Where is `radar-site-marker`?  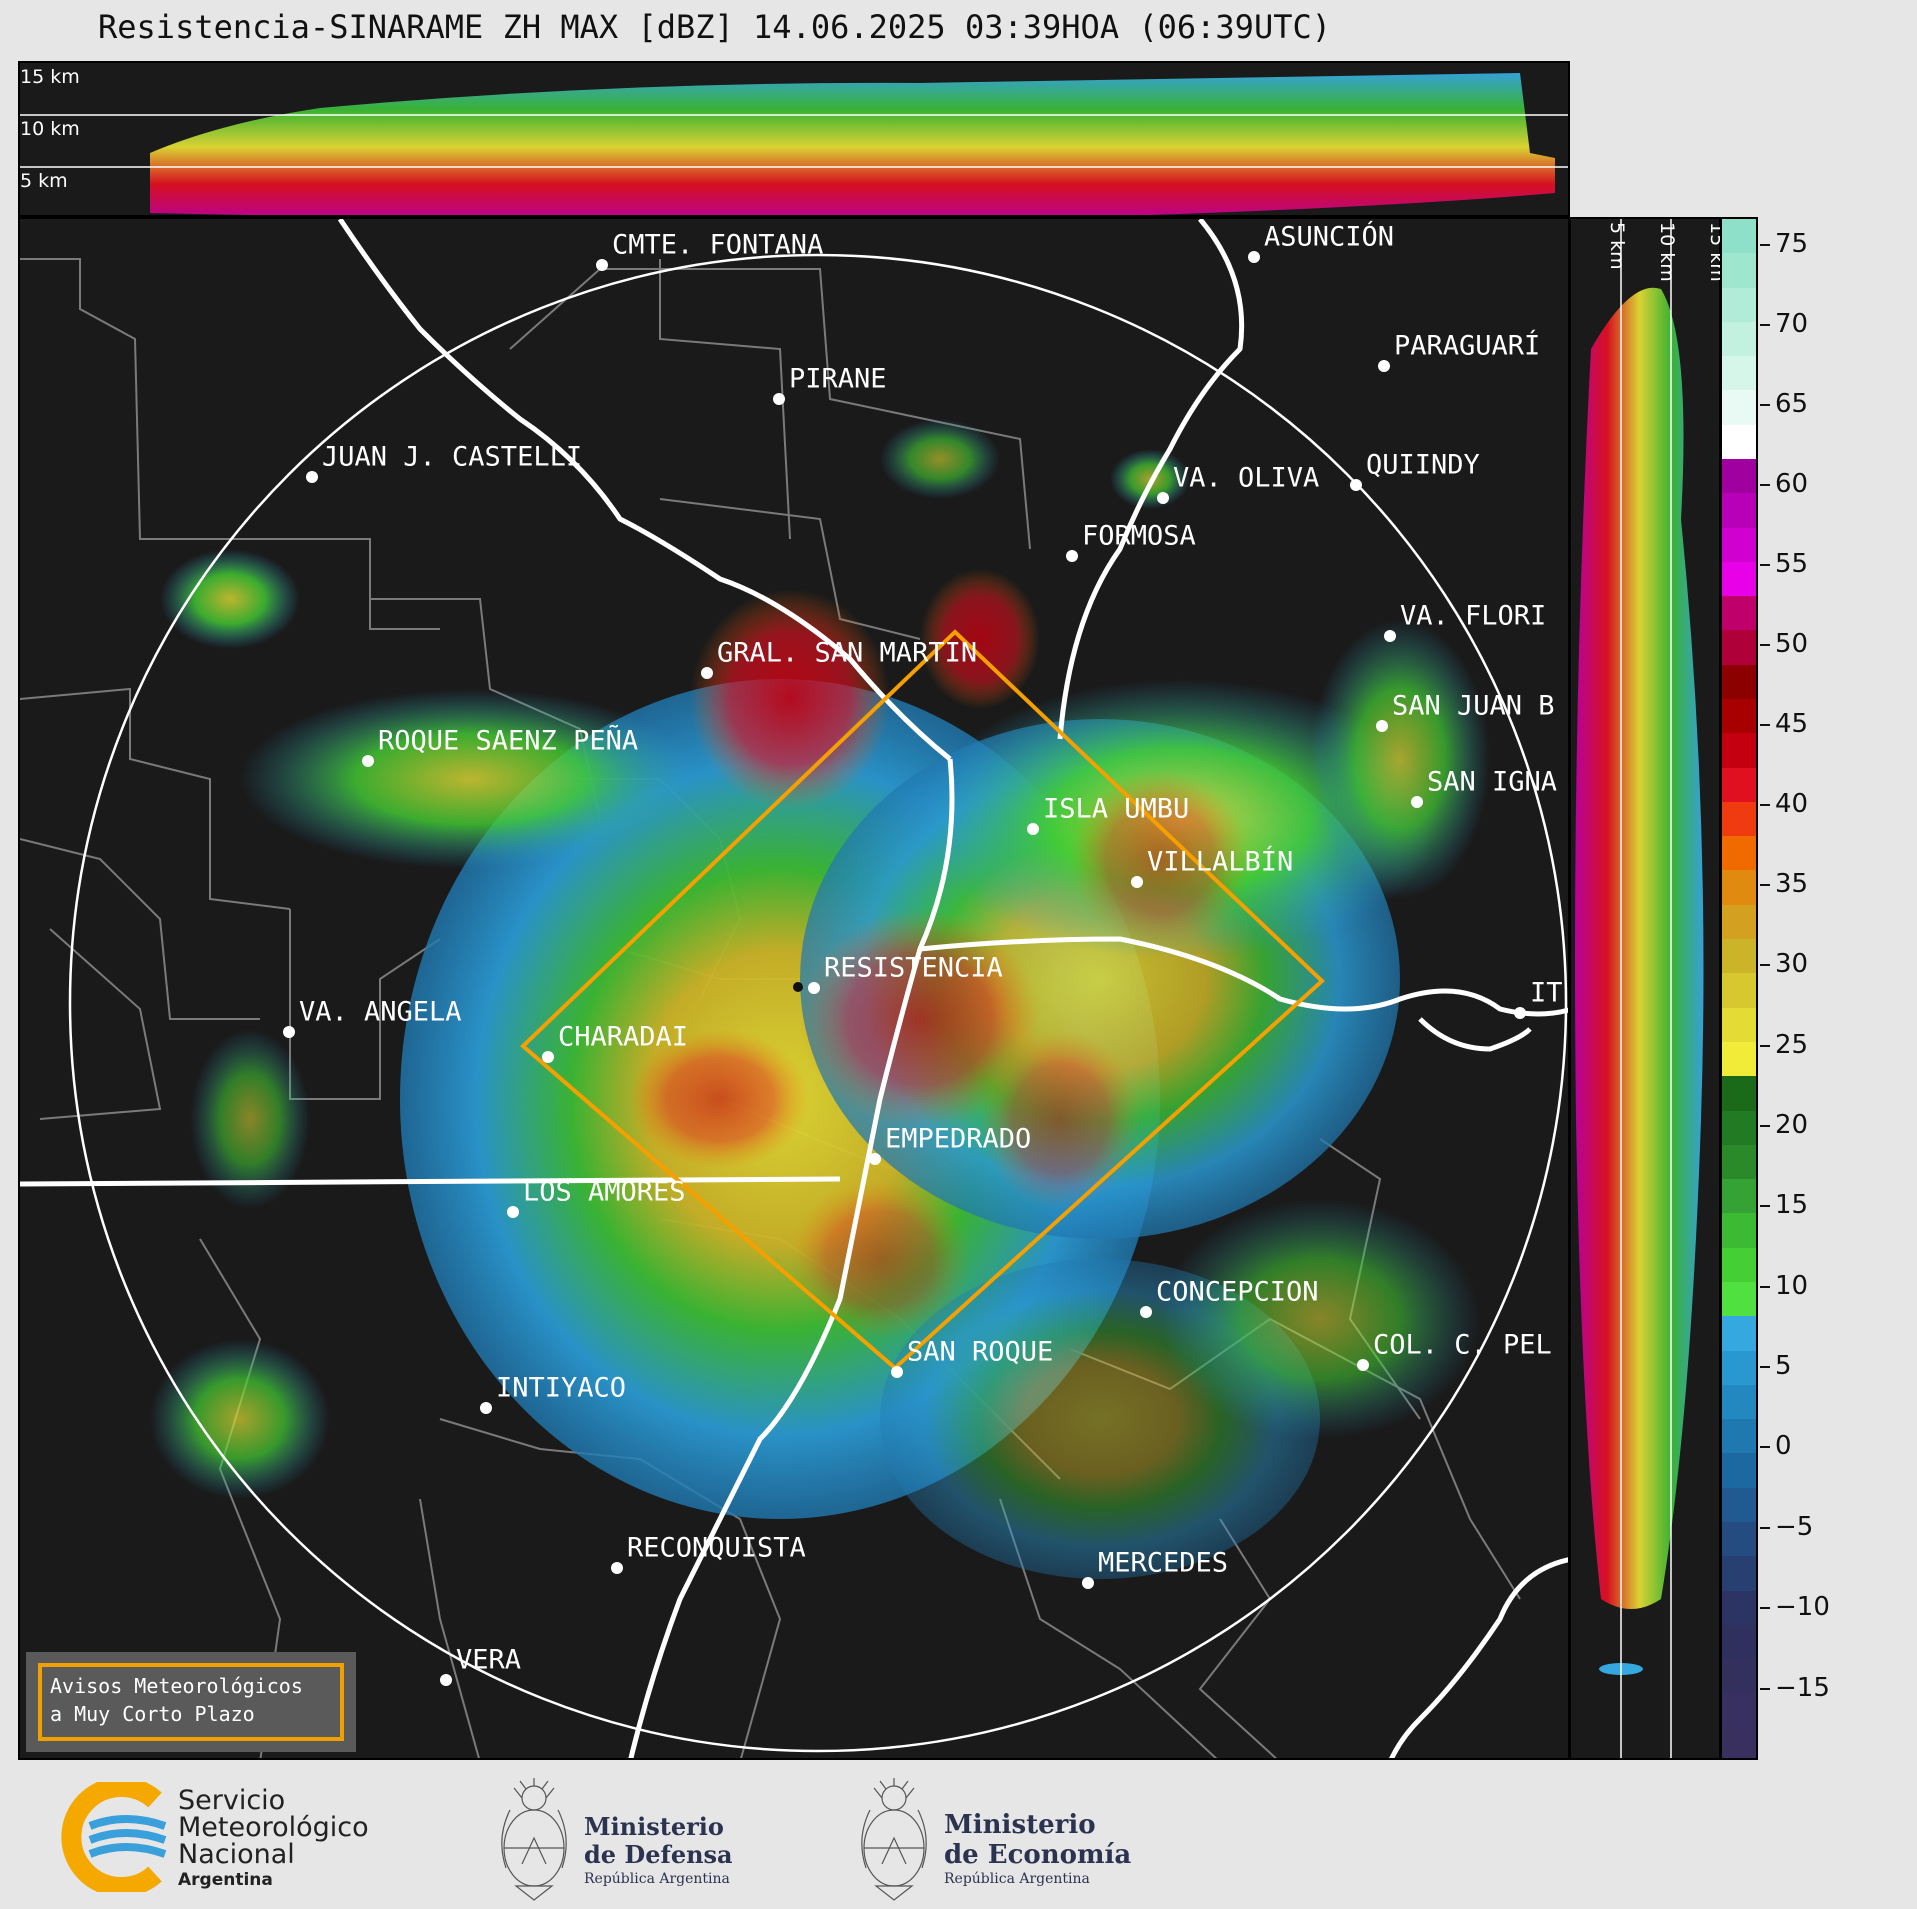
radar-site-marker is located at coordinates (798, 987).